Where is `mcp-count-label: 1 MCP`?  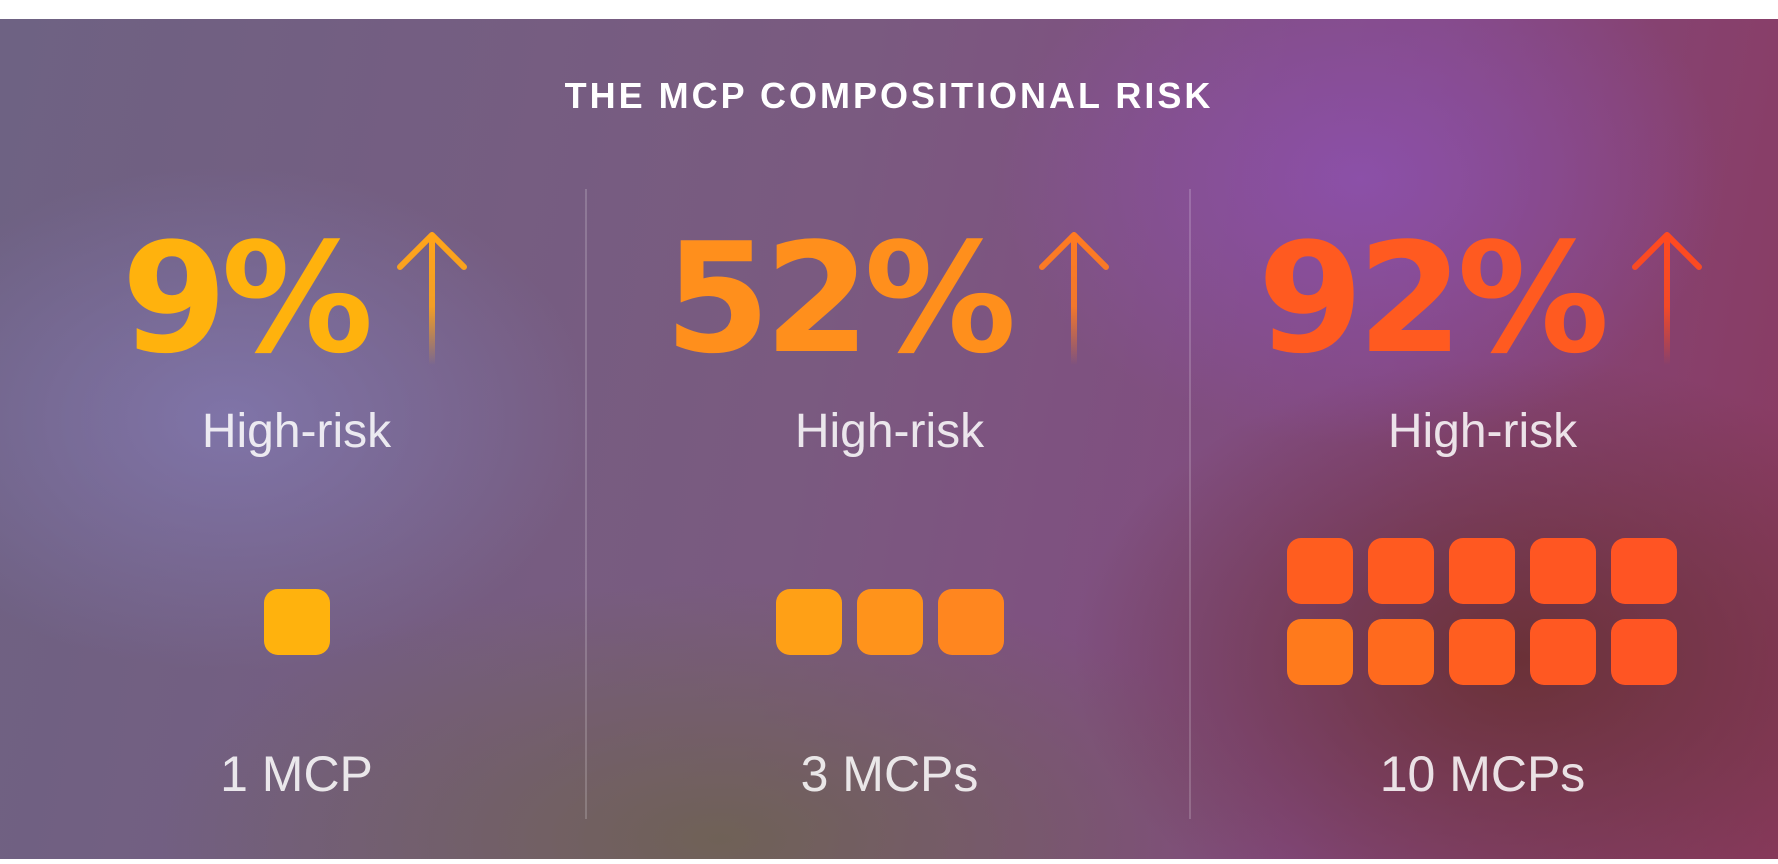
mcp-count-label: 1 MCP is located at coordinates (296, 774).